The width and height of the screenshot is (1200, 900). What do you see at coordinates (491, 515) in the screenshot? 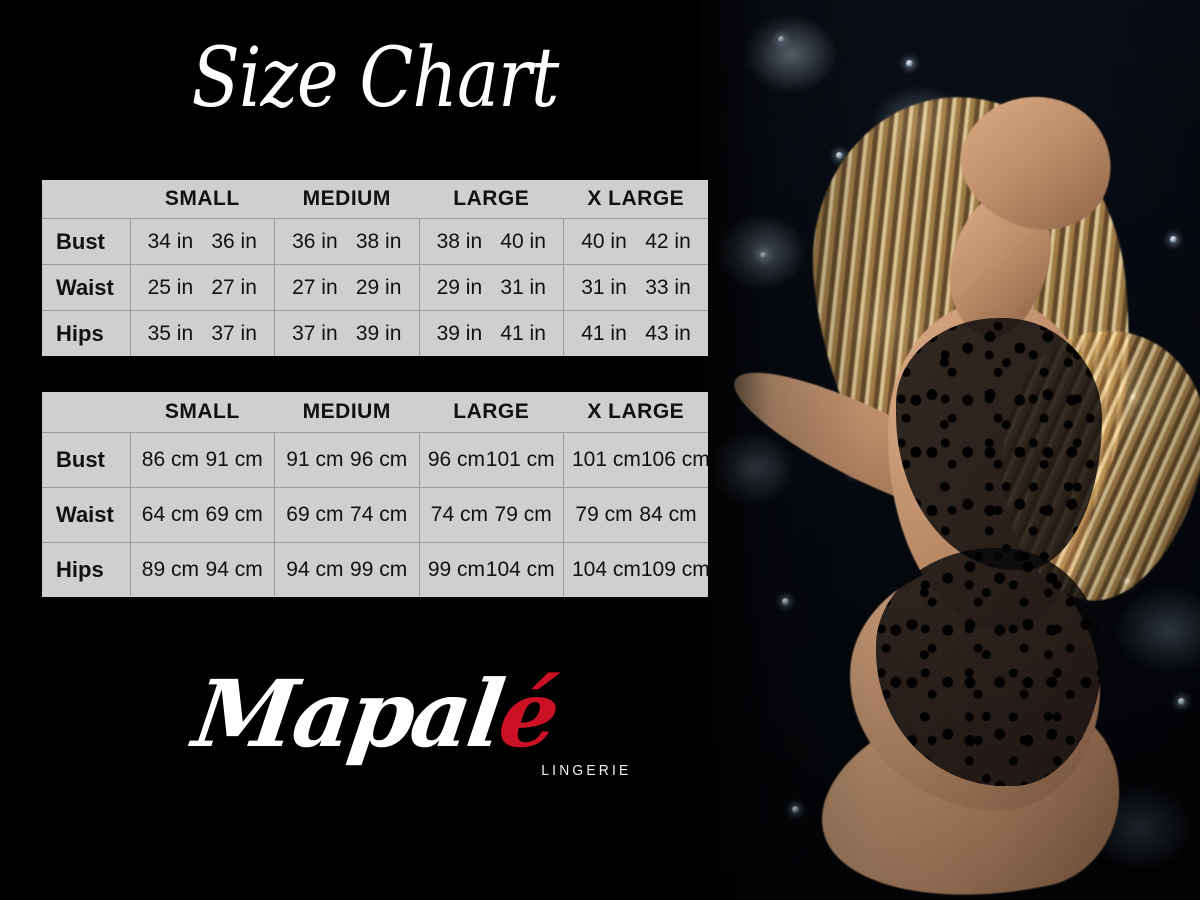
I see `measure-cell: 74 cm 79 cm` at bounding box center [491, 515].